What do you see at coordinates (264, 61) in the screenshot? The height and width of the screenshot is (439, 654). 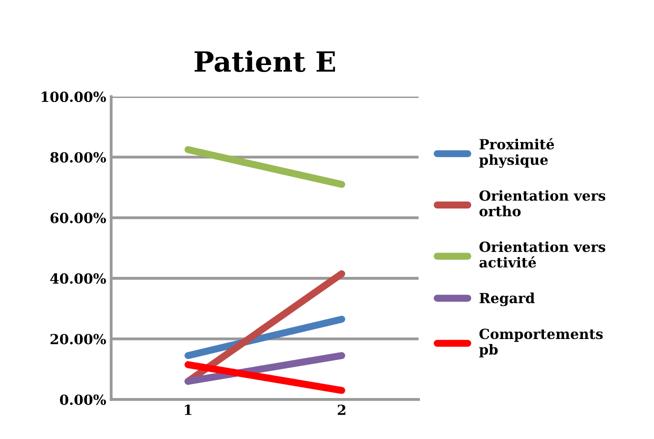 I see `chart-title: Patient E` at bounding box center [264, 61].